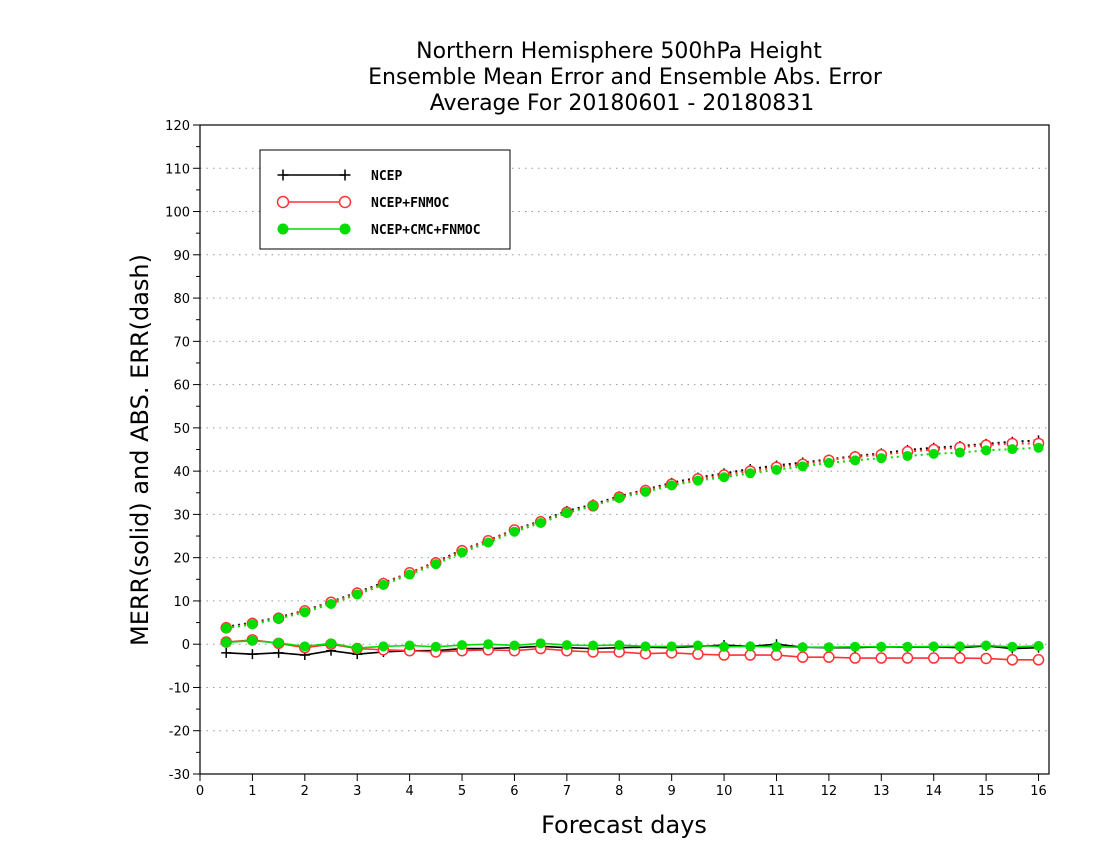  What do you see at coordinates (181, 342) in the screenshot?
I see `y-tick-label: 70` at bounding box center [181, 342].